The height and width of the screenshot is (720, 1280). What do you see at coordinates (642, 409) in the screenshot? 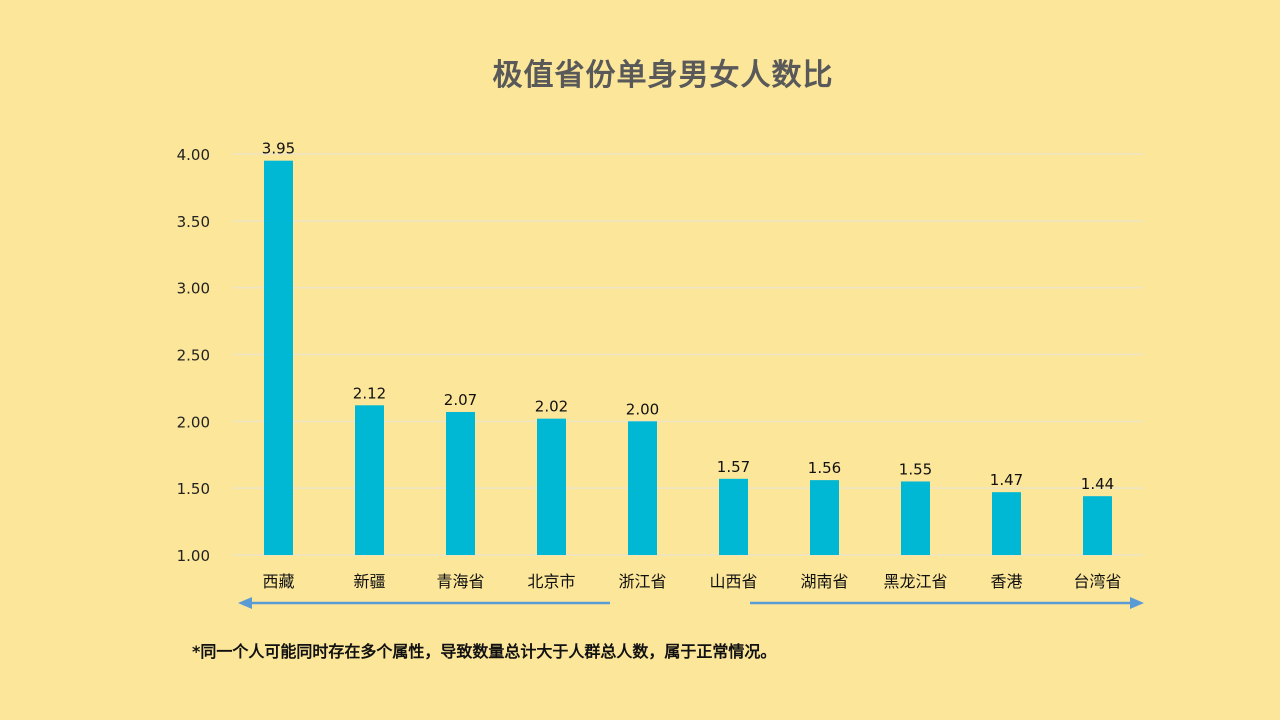
I see `data-label: 2.00` at bounding box center [642, 409].